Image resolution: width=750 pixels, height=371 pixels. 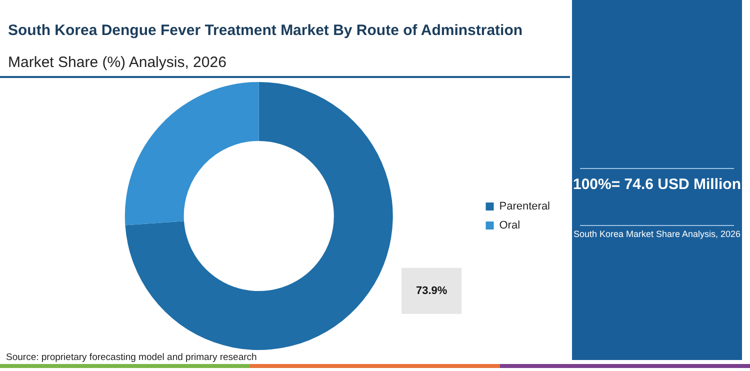 What do you see at coordinates (117, 62) in the screenshot?
I see `chart-subtitle: Market Share (%) Analysis, 2026` at bounding box center [117, 62].